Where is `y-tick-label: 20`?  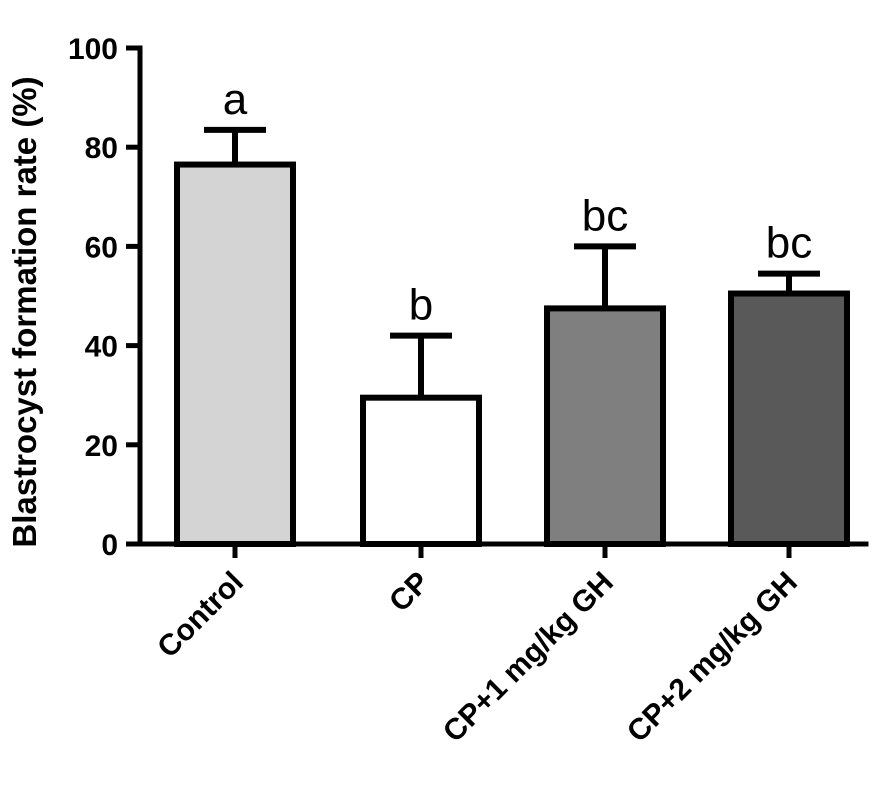
y-tick-label: 20 is located at coordinates (101, 446).